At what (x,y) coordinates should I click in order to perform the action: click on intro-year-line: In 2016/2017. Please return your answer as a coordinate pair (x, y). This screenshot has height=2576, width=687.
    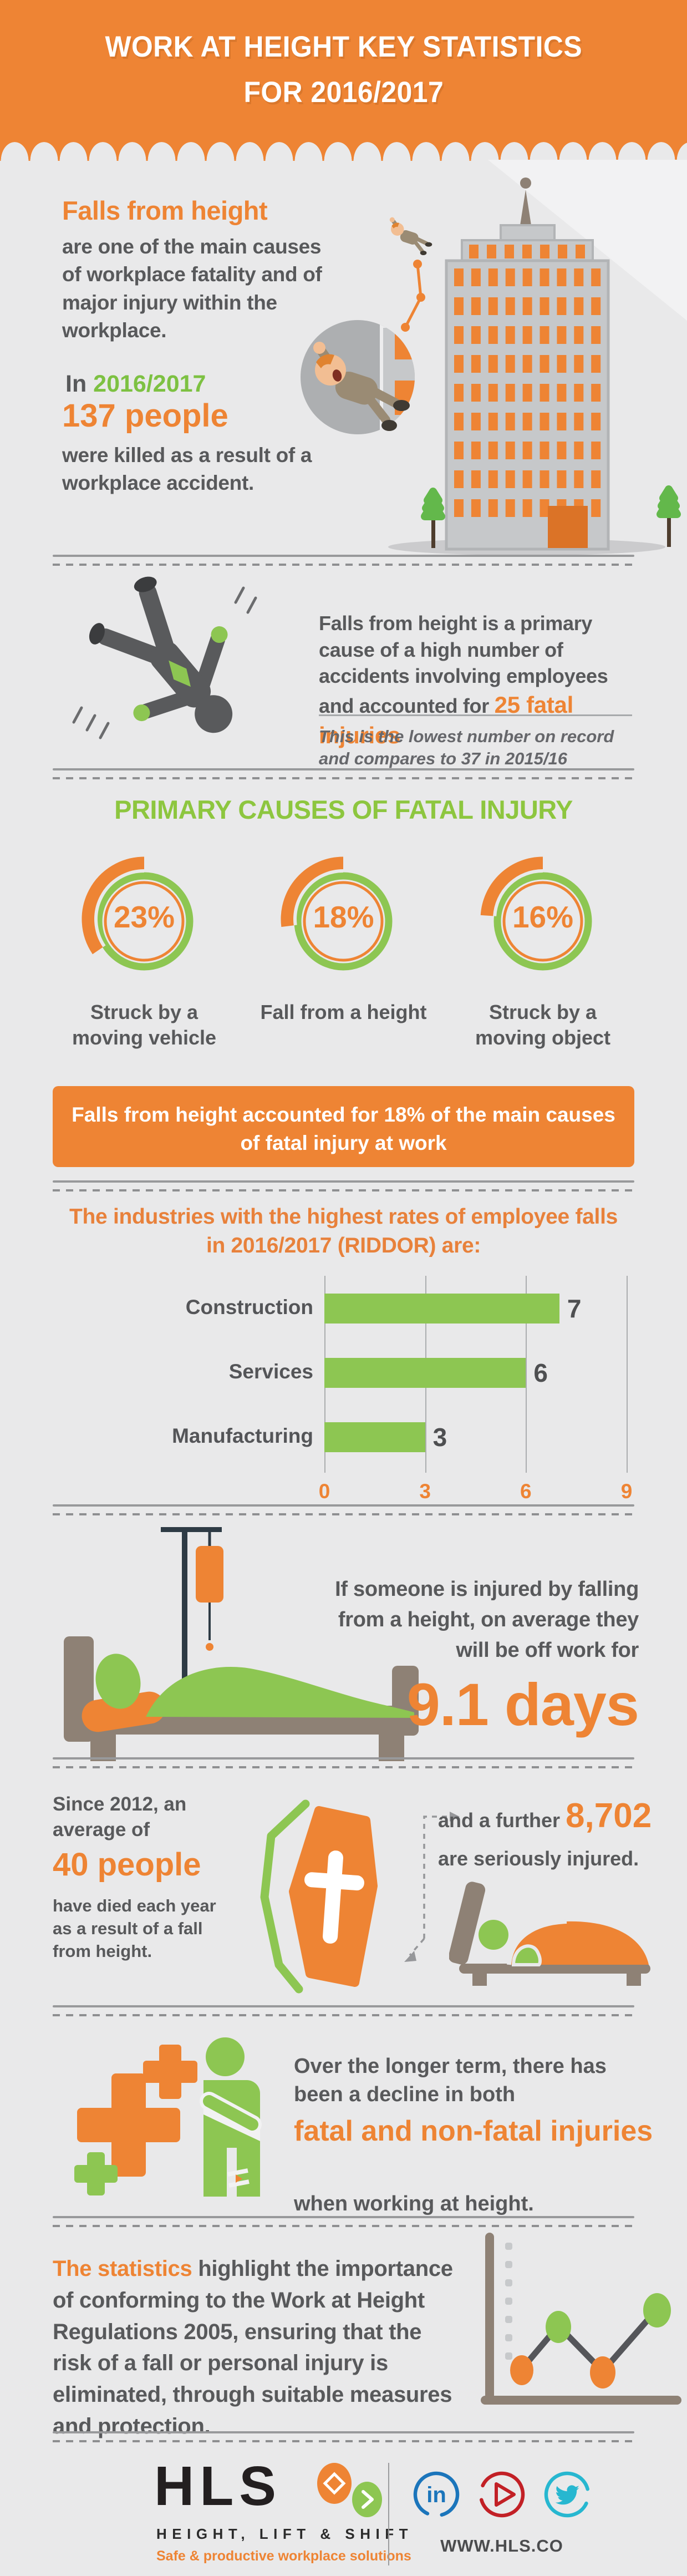
    Looking at the image, I should click on (136, 384).